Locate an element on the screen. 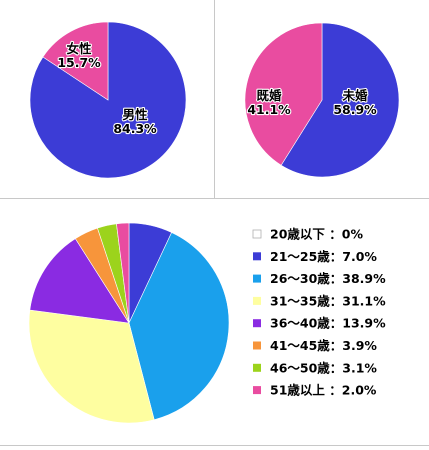  married-percent-label: 41.1% is located at coordinates (269, 109).